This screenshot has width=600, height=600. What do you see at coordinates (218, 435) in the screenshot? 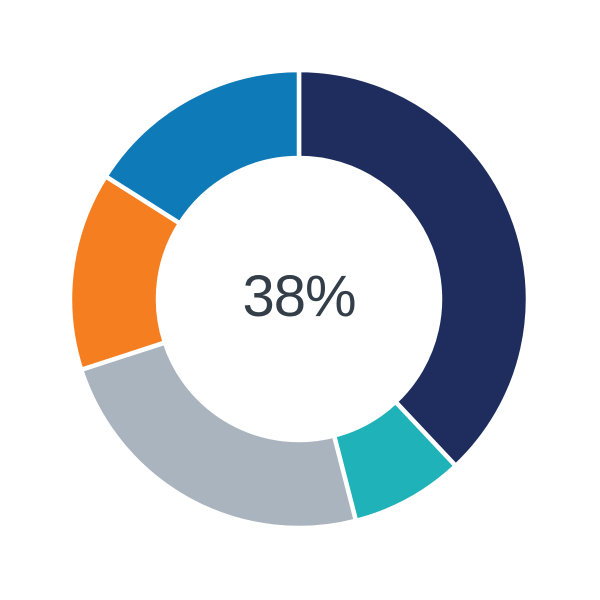
I see `donut-segment-gray` at bounding box center [218, 435].